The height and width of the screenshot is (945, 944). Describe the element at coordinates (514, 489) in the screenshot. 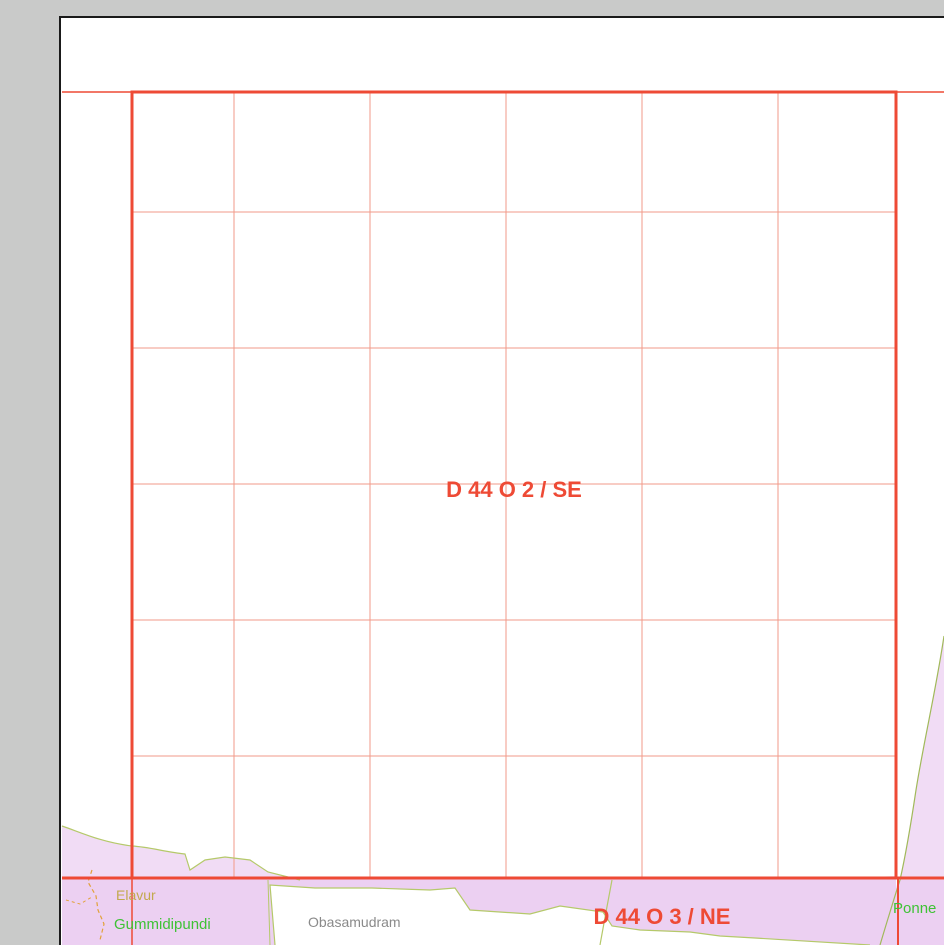

I see `sheet-label-main: D 44 O 2 / SE` at that location.